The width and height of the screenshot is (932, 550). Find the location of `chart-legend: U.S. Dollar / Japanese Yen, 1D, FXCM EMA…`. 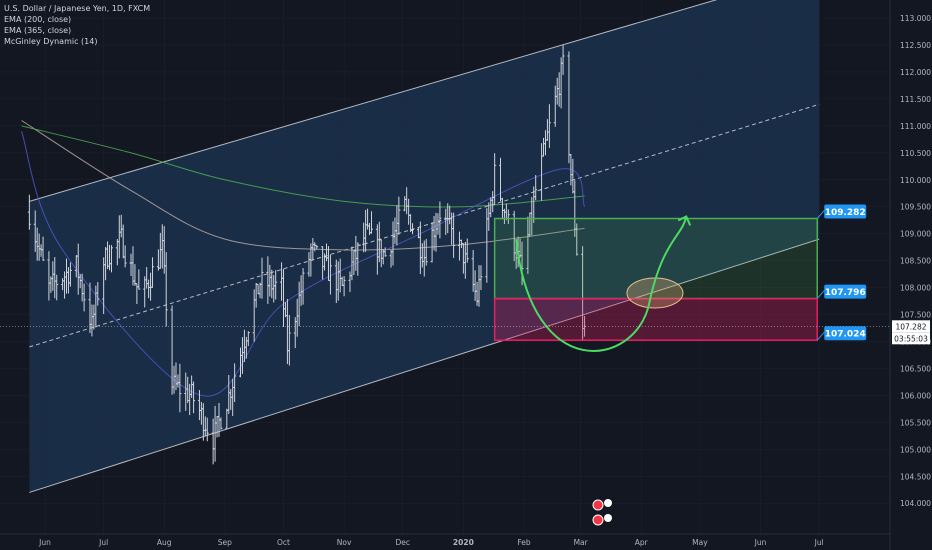

chart-legend: U.S. Dollar / Japanese Yen, 1D, FXCM EMA… is located at coordinates (77, 25).